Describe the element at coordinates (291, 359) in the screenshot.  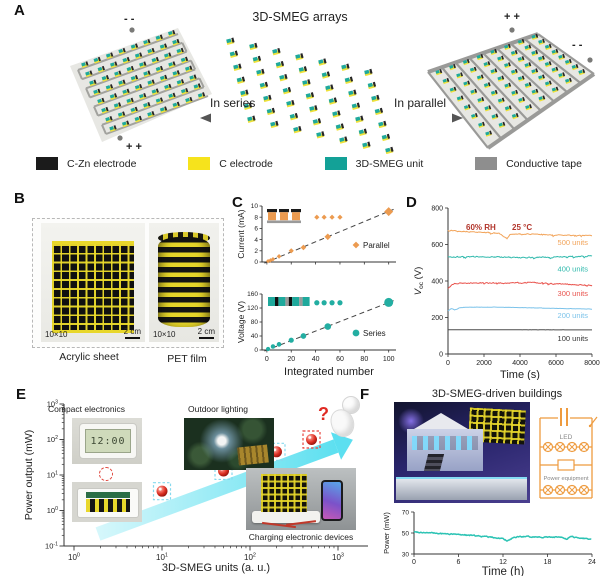
I see `svg-text: 20` at that location.